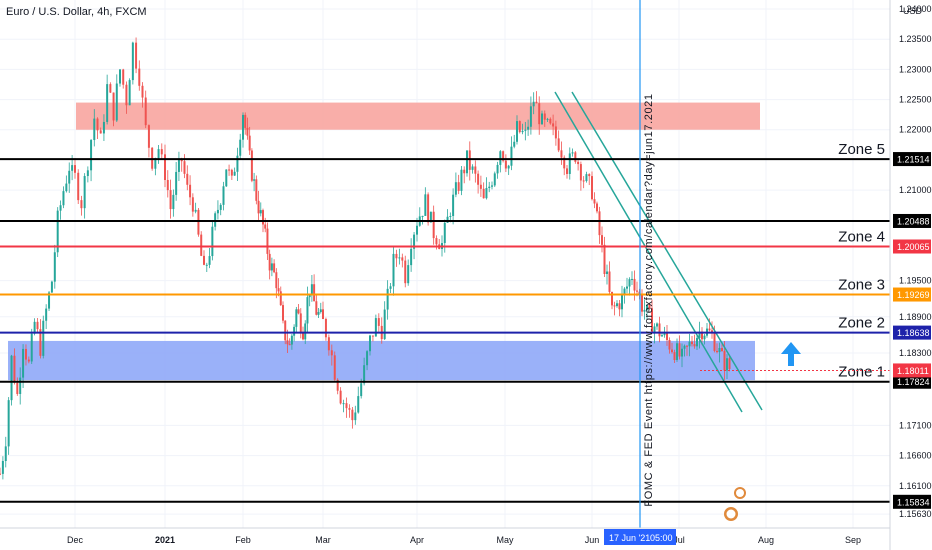 This screenshot has width=932, height=550. I want to click on event-date-tag, so click(640, 537).